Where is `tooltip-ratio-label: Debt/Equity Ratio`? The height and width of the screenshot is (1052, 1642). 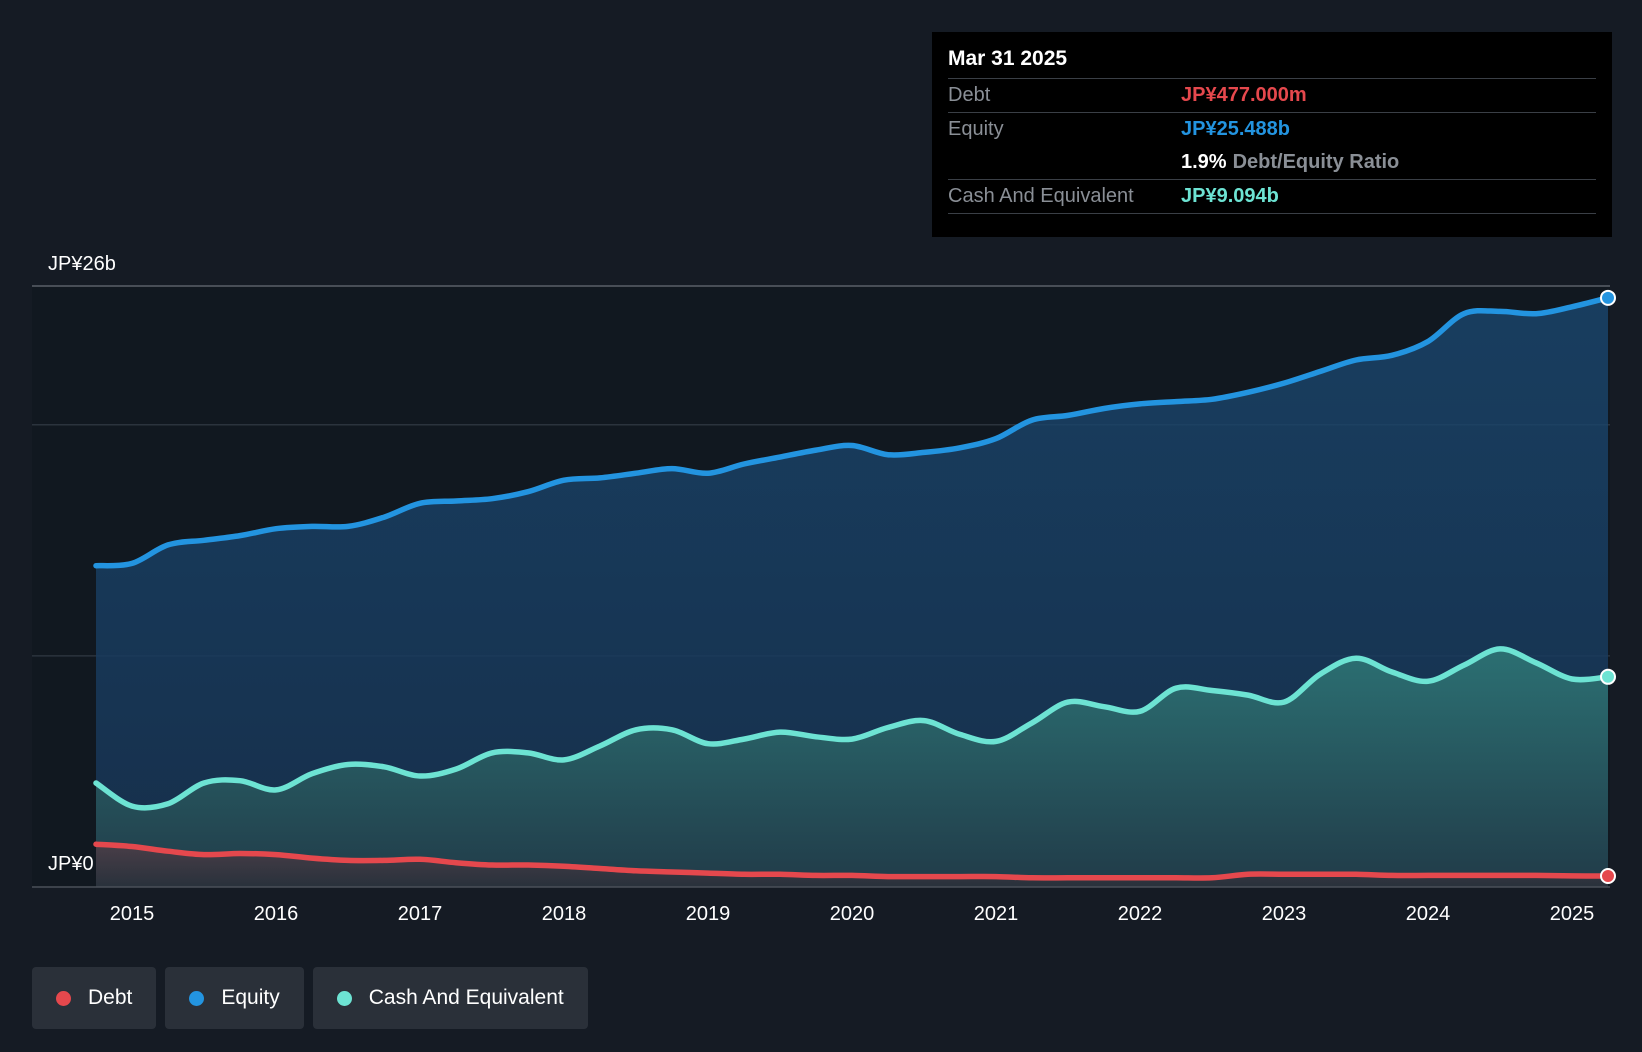 tooltip-ratio-label: Debt/Equity Ratio is located at coordinates (1316, 162).